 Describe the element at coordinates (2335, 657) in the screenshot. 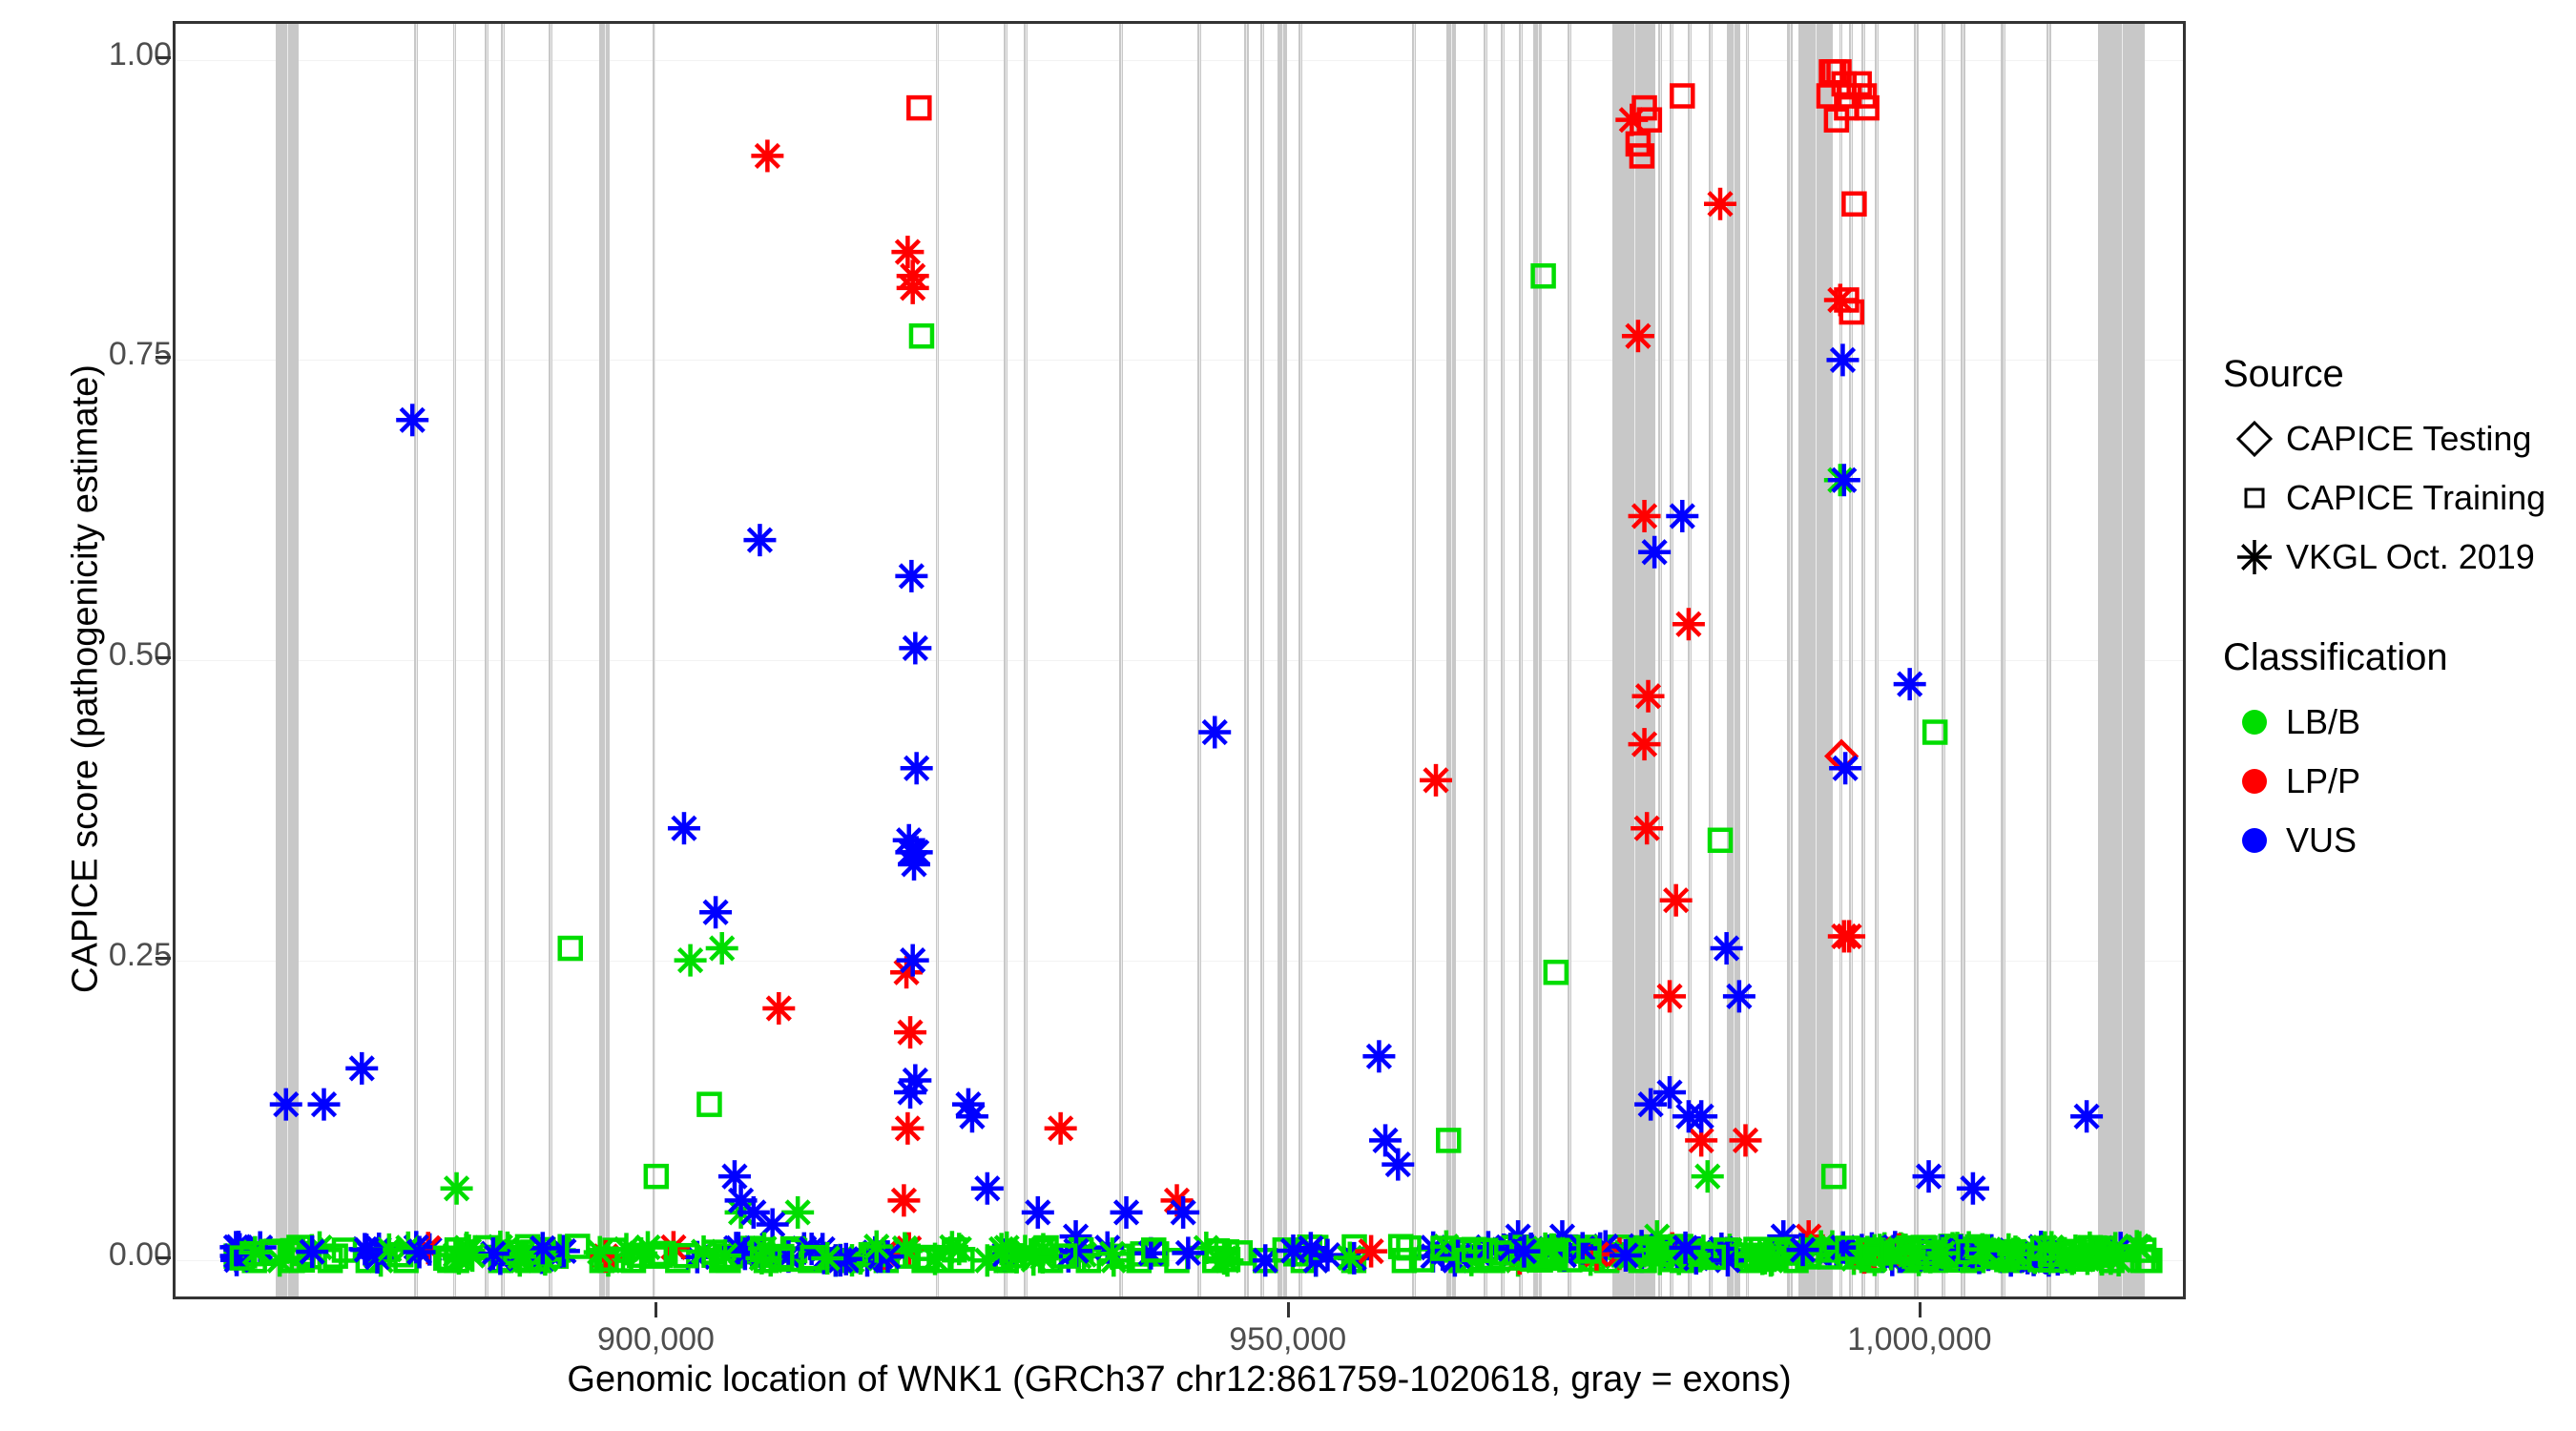

I see `legend-classification-title: Classification` at that location.